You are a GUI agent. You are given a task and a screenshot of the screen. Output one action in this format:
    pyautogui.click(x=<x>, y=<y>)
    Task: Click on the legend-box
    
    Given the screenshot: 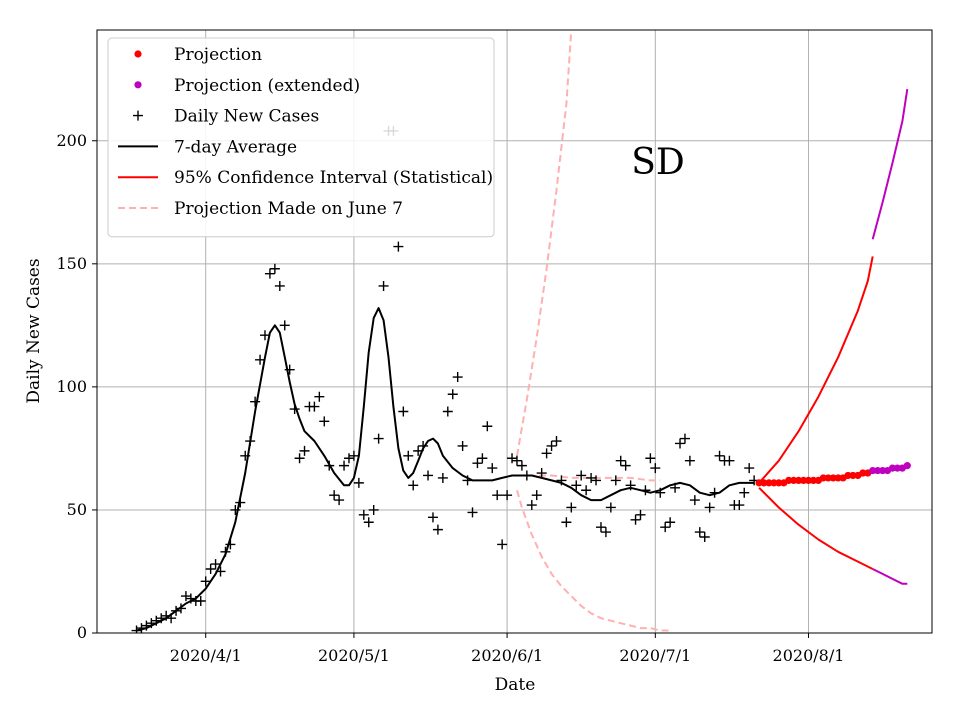 What is the action you would take?
    pyautogui.click(x=301, y=137)
    